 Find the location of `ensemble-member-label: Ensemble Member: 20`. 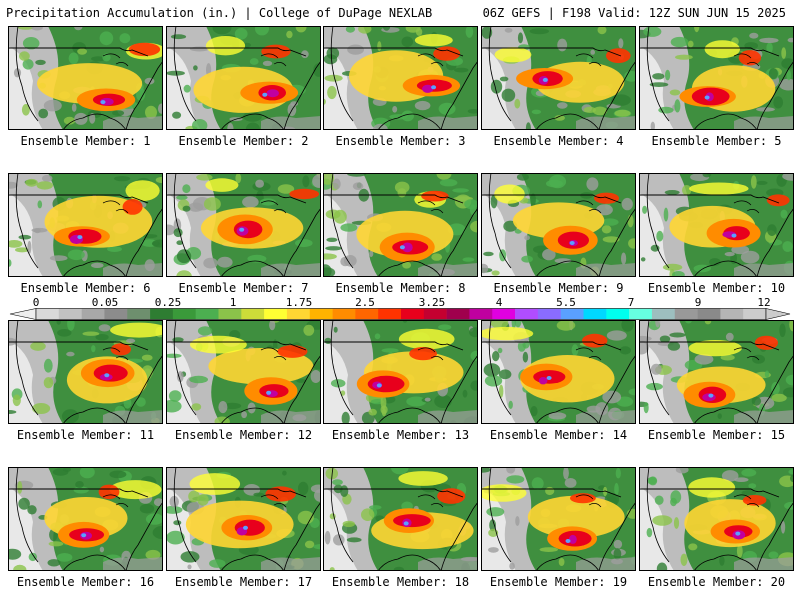

ensemble-member-label: Ensemble Member: 20 is located at coordinates (716, 582).